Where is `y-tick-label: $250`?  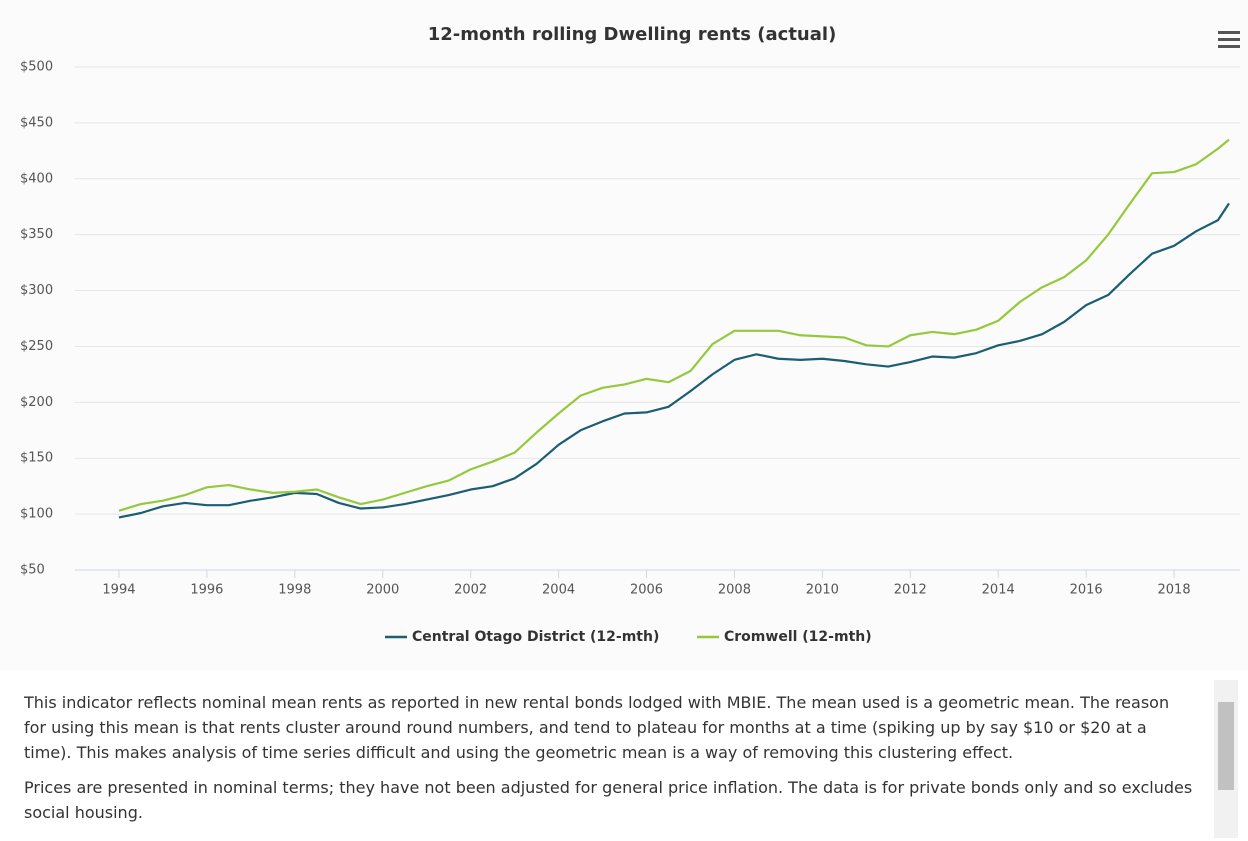 y-tick-label: $250 is located at coordinates (36, 346).